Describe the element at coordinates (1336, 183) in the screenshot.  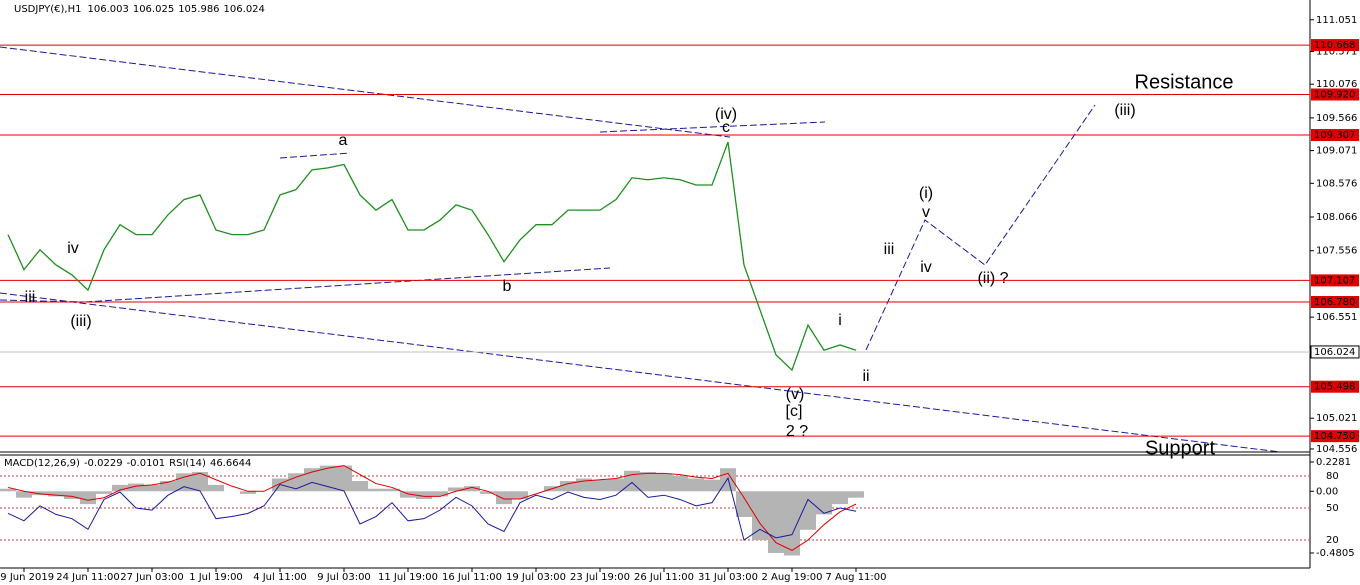
I see `y-tick-label: 108.576` at that location.